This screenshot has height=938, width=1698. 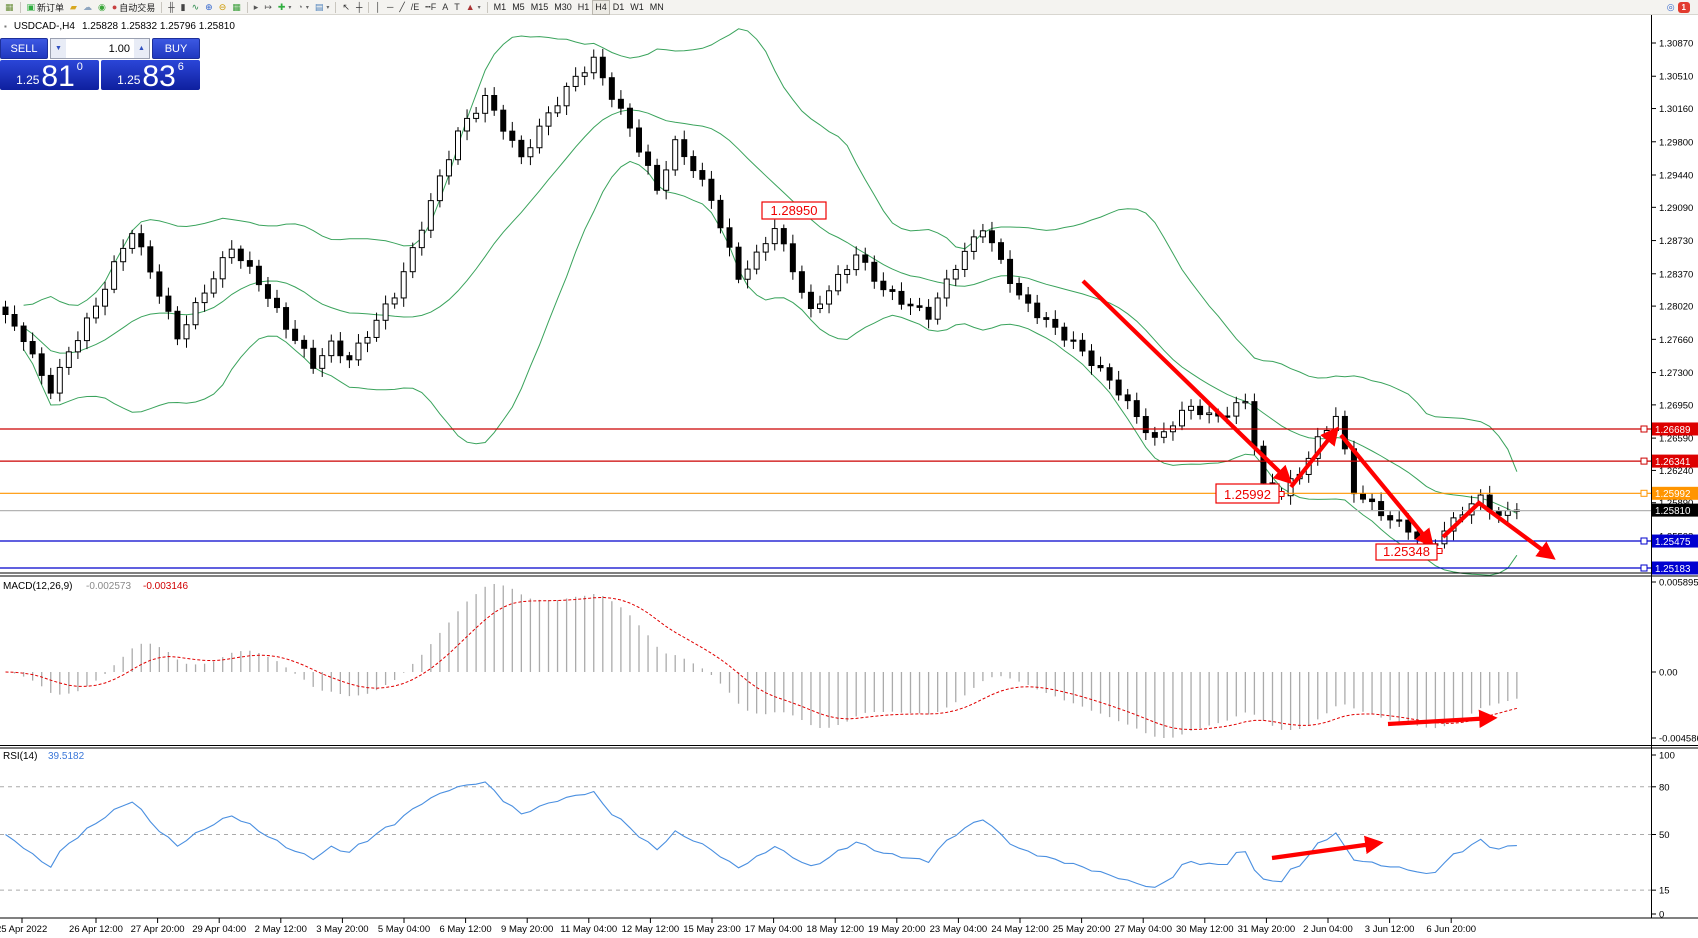 What do you see at coordinates (1664, 835) in the screenshot?
I see `svg-text: 50` at bounding box center [1664, 835].